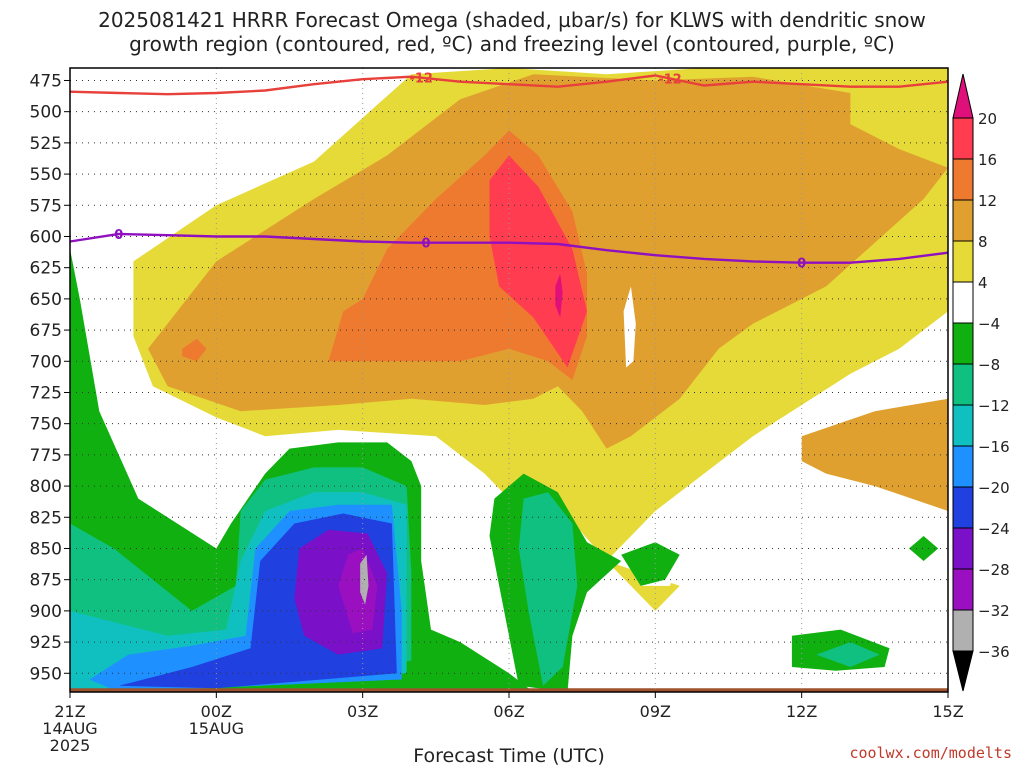  I want to click on y-tick-label-475: 475, so click(46, 81).